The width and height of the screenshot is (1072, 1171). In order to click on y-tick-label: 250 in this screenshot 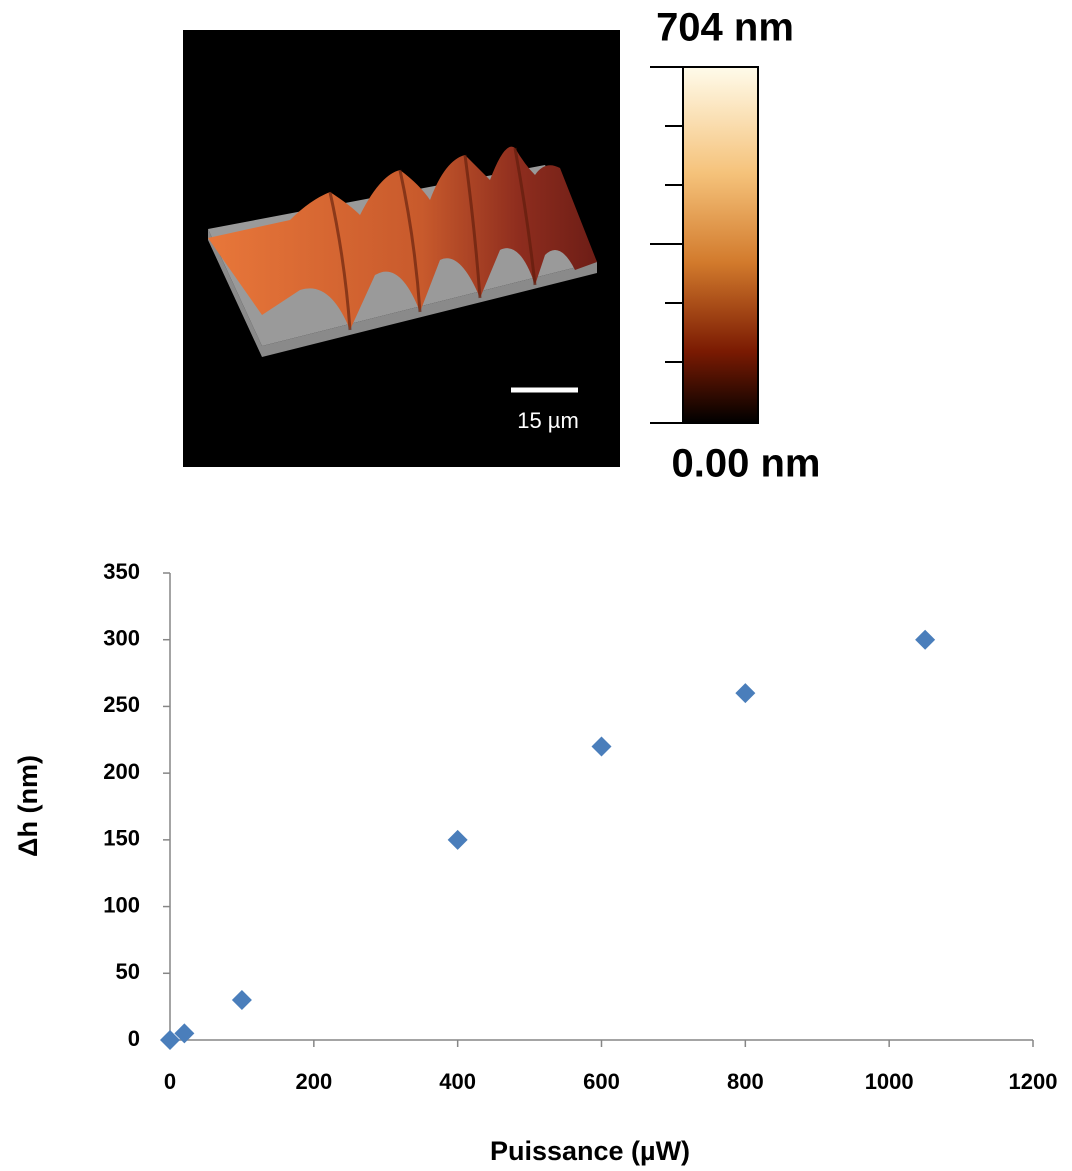, I will do `click(121, 704)`.